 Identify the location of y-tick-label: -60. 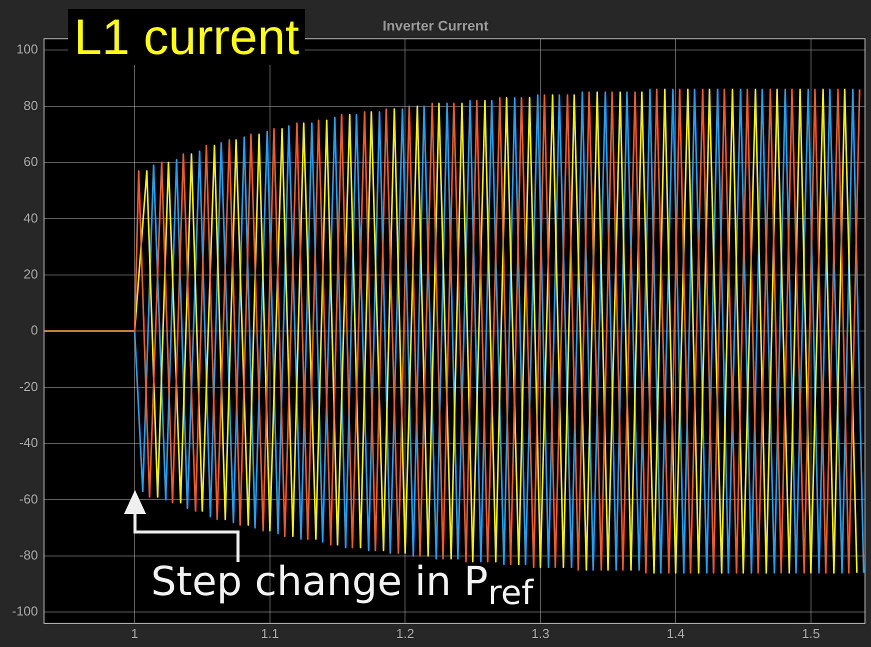
(28, 498).